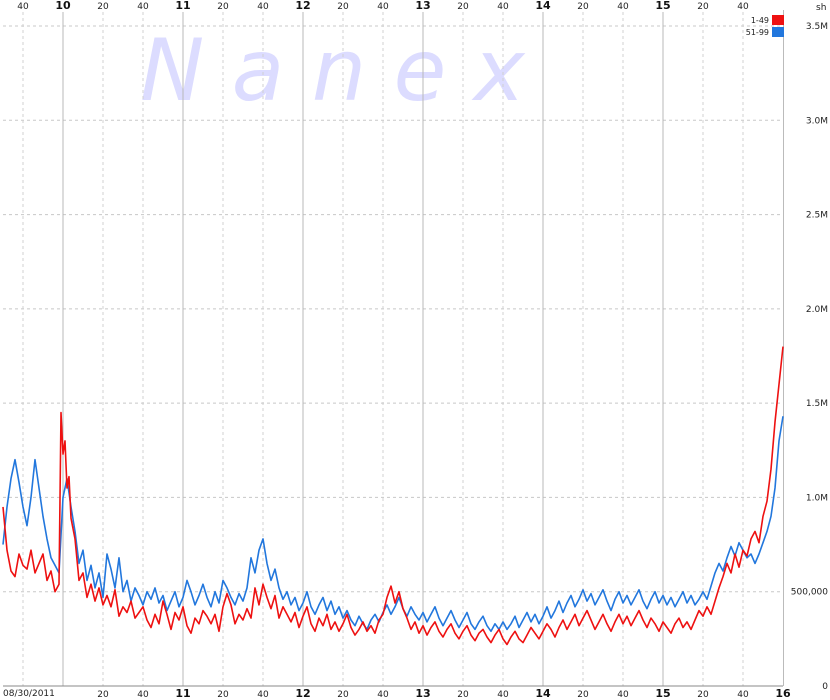  What do you see at coordinates (817, 216) in the screenshot?
I see `y-tick-label: 2.5M` at bounding box center [817, 216].